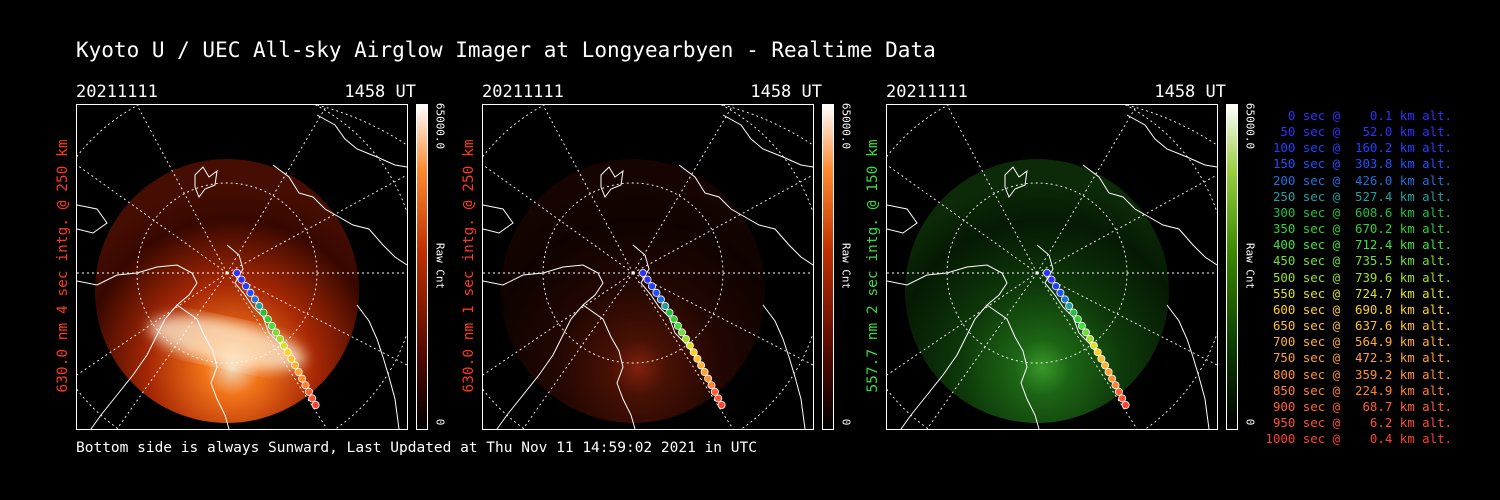 The image size is (1500, 500). Describe the element at coordinates (1358, 212) in the screenshot. I see `legend-entry: 300 sec @ 608.6 km alt.` at that location.